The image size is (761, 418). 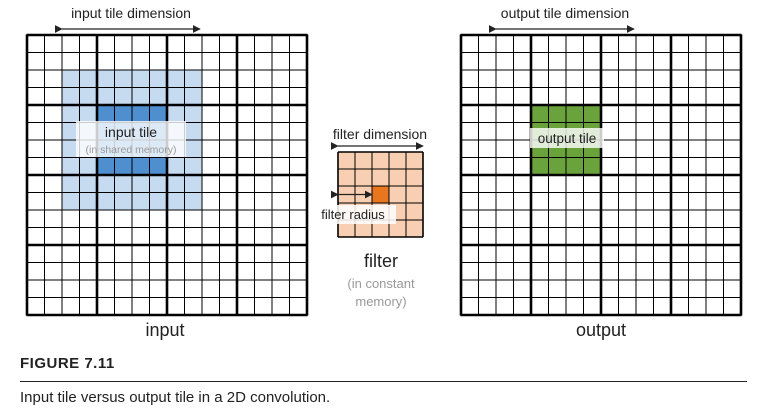 I want to click on filter-radius-label: filter radius, so click(x=353, y=214).